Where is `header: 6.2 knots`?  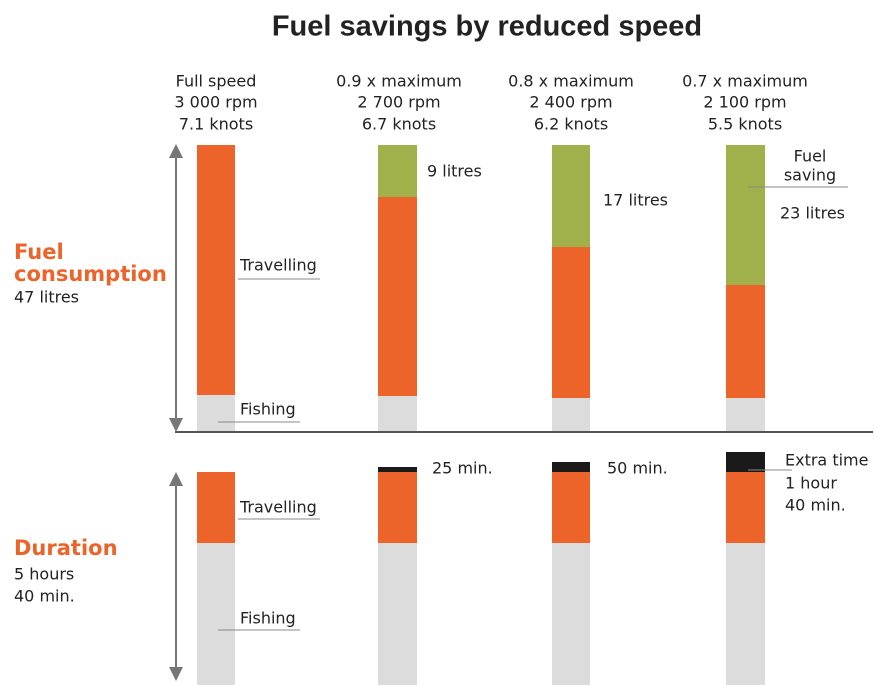 header: 6.2 knots is located at coordinates (571, 124).